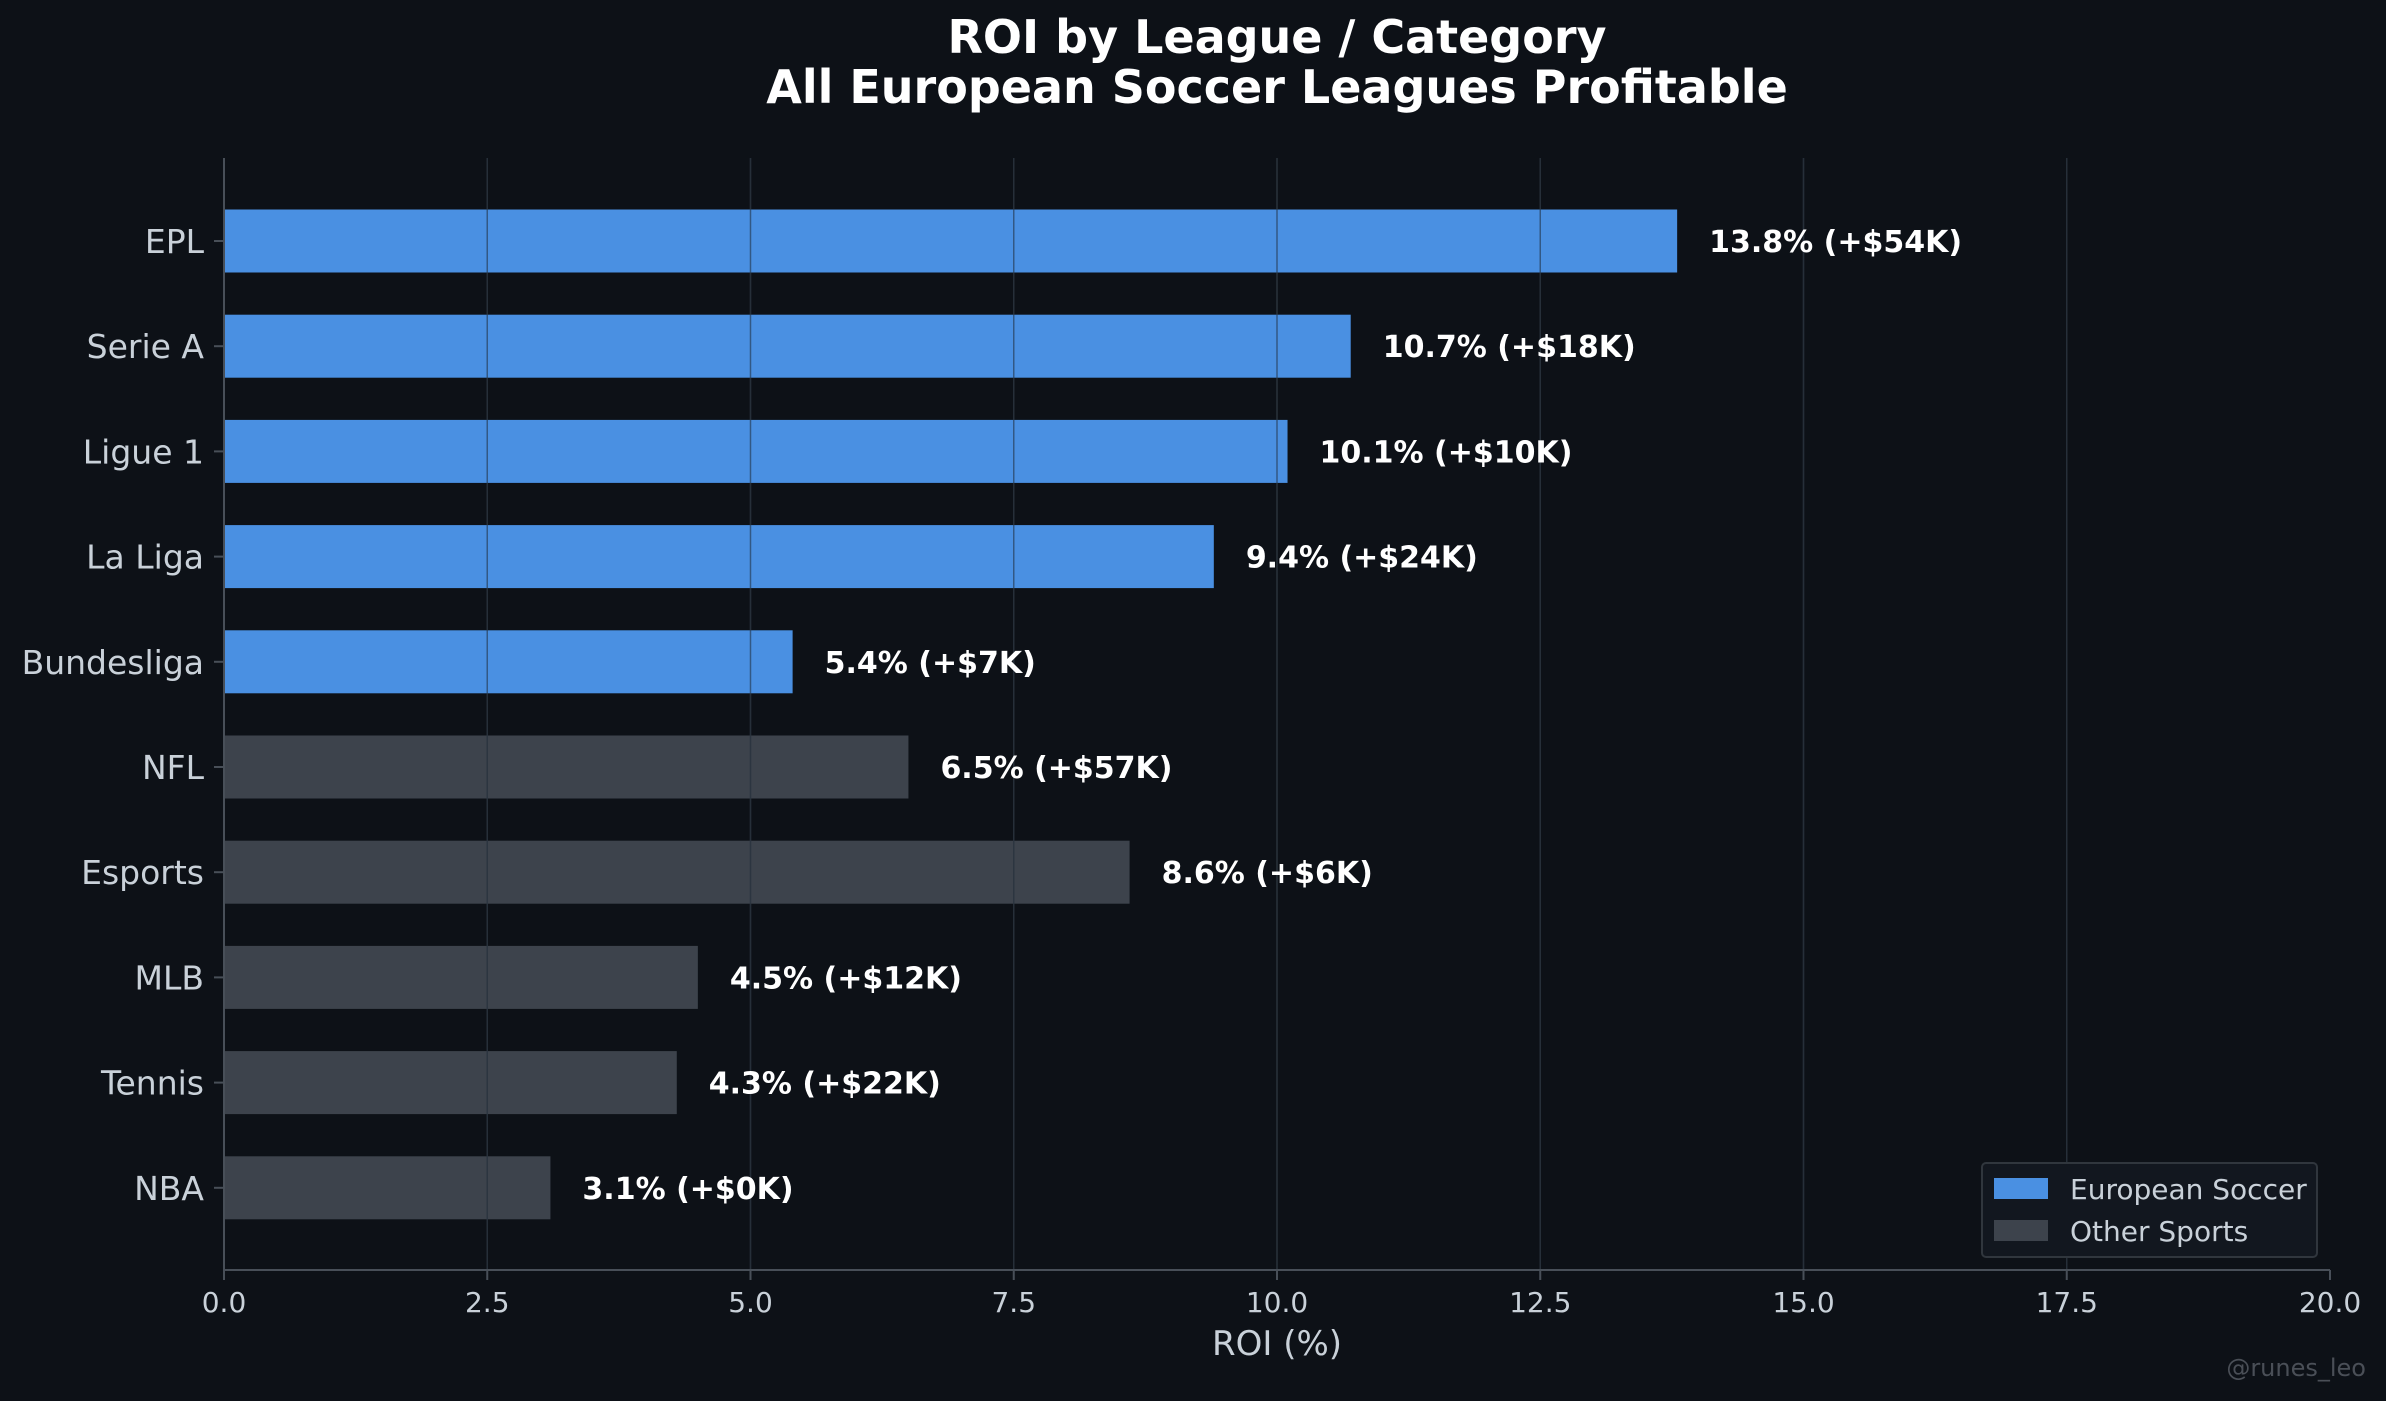 The height and width of the screenshot is (1401, 2386). What do you see at coordinates (173, 767) in the screenshot?
I see `category-label: NFL` at bounding box center [173, 767].